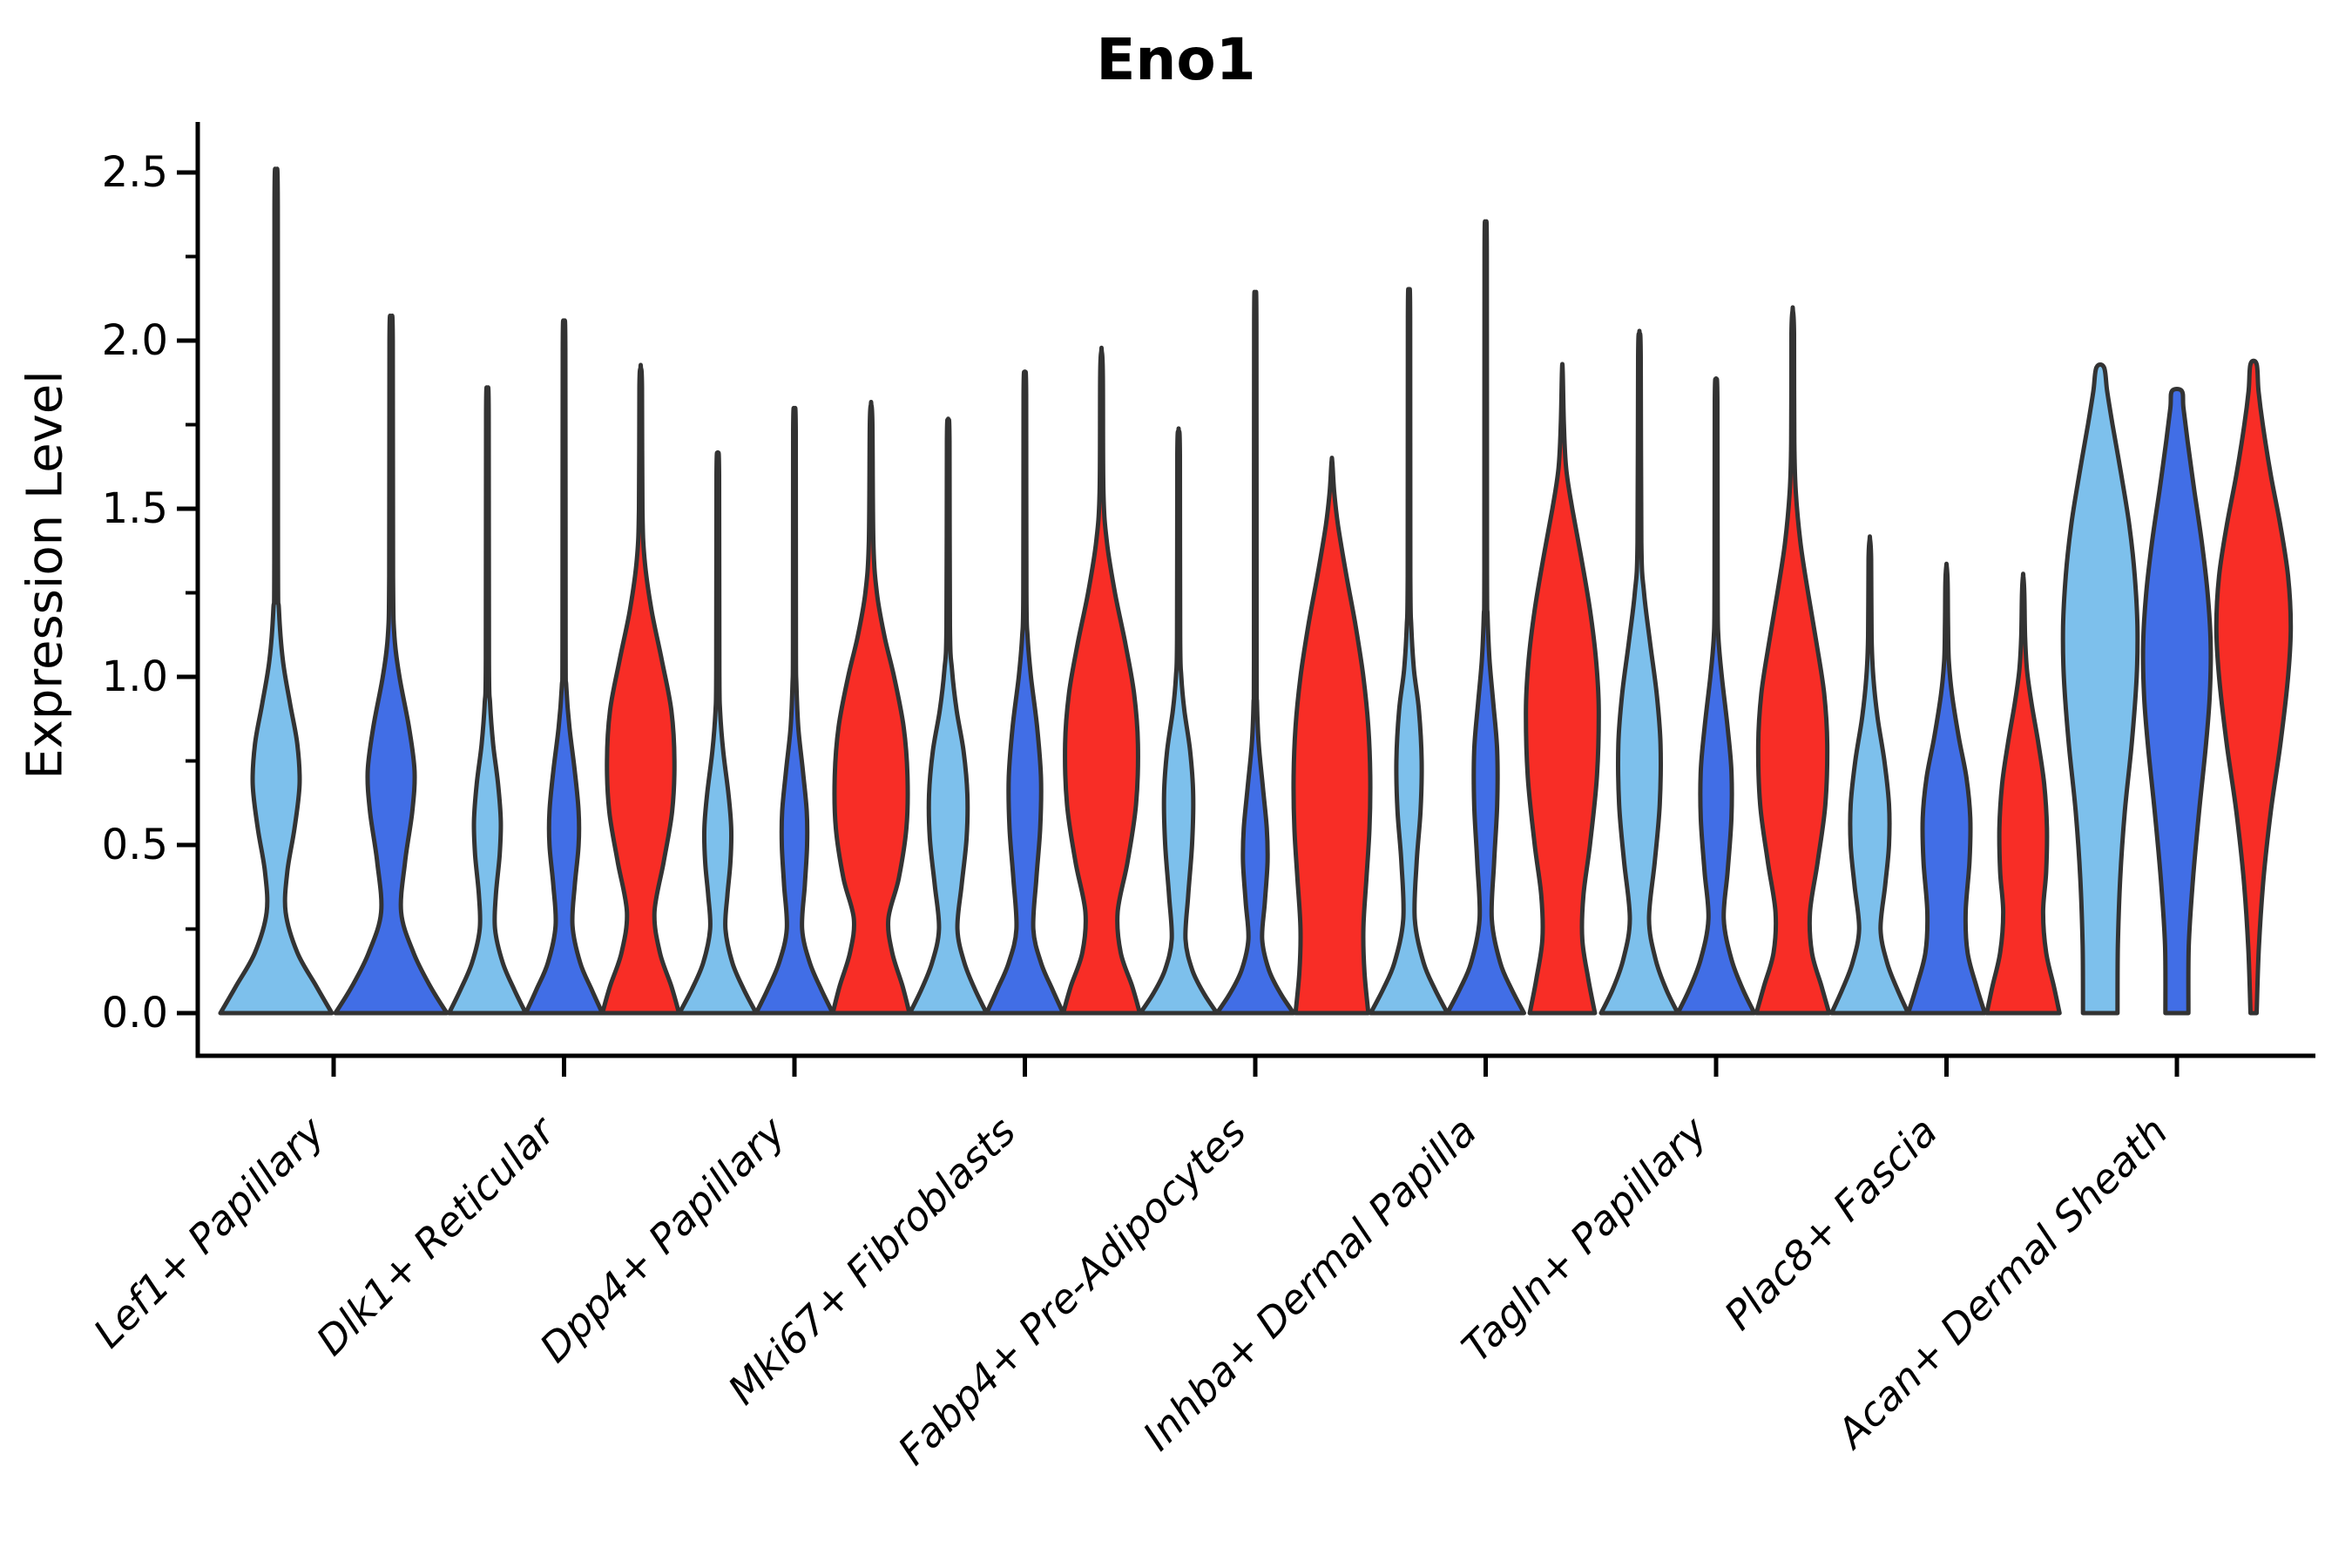 This screenshot has height=1568, width=2352. What do you see at coordinates (2023, 793) in the screenshot?
I see `violin-plac8-fascia-red` at bounding box center [2023, 793].